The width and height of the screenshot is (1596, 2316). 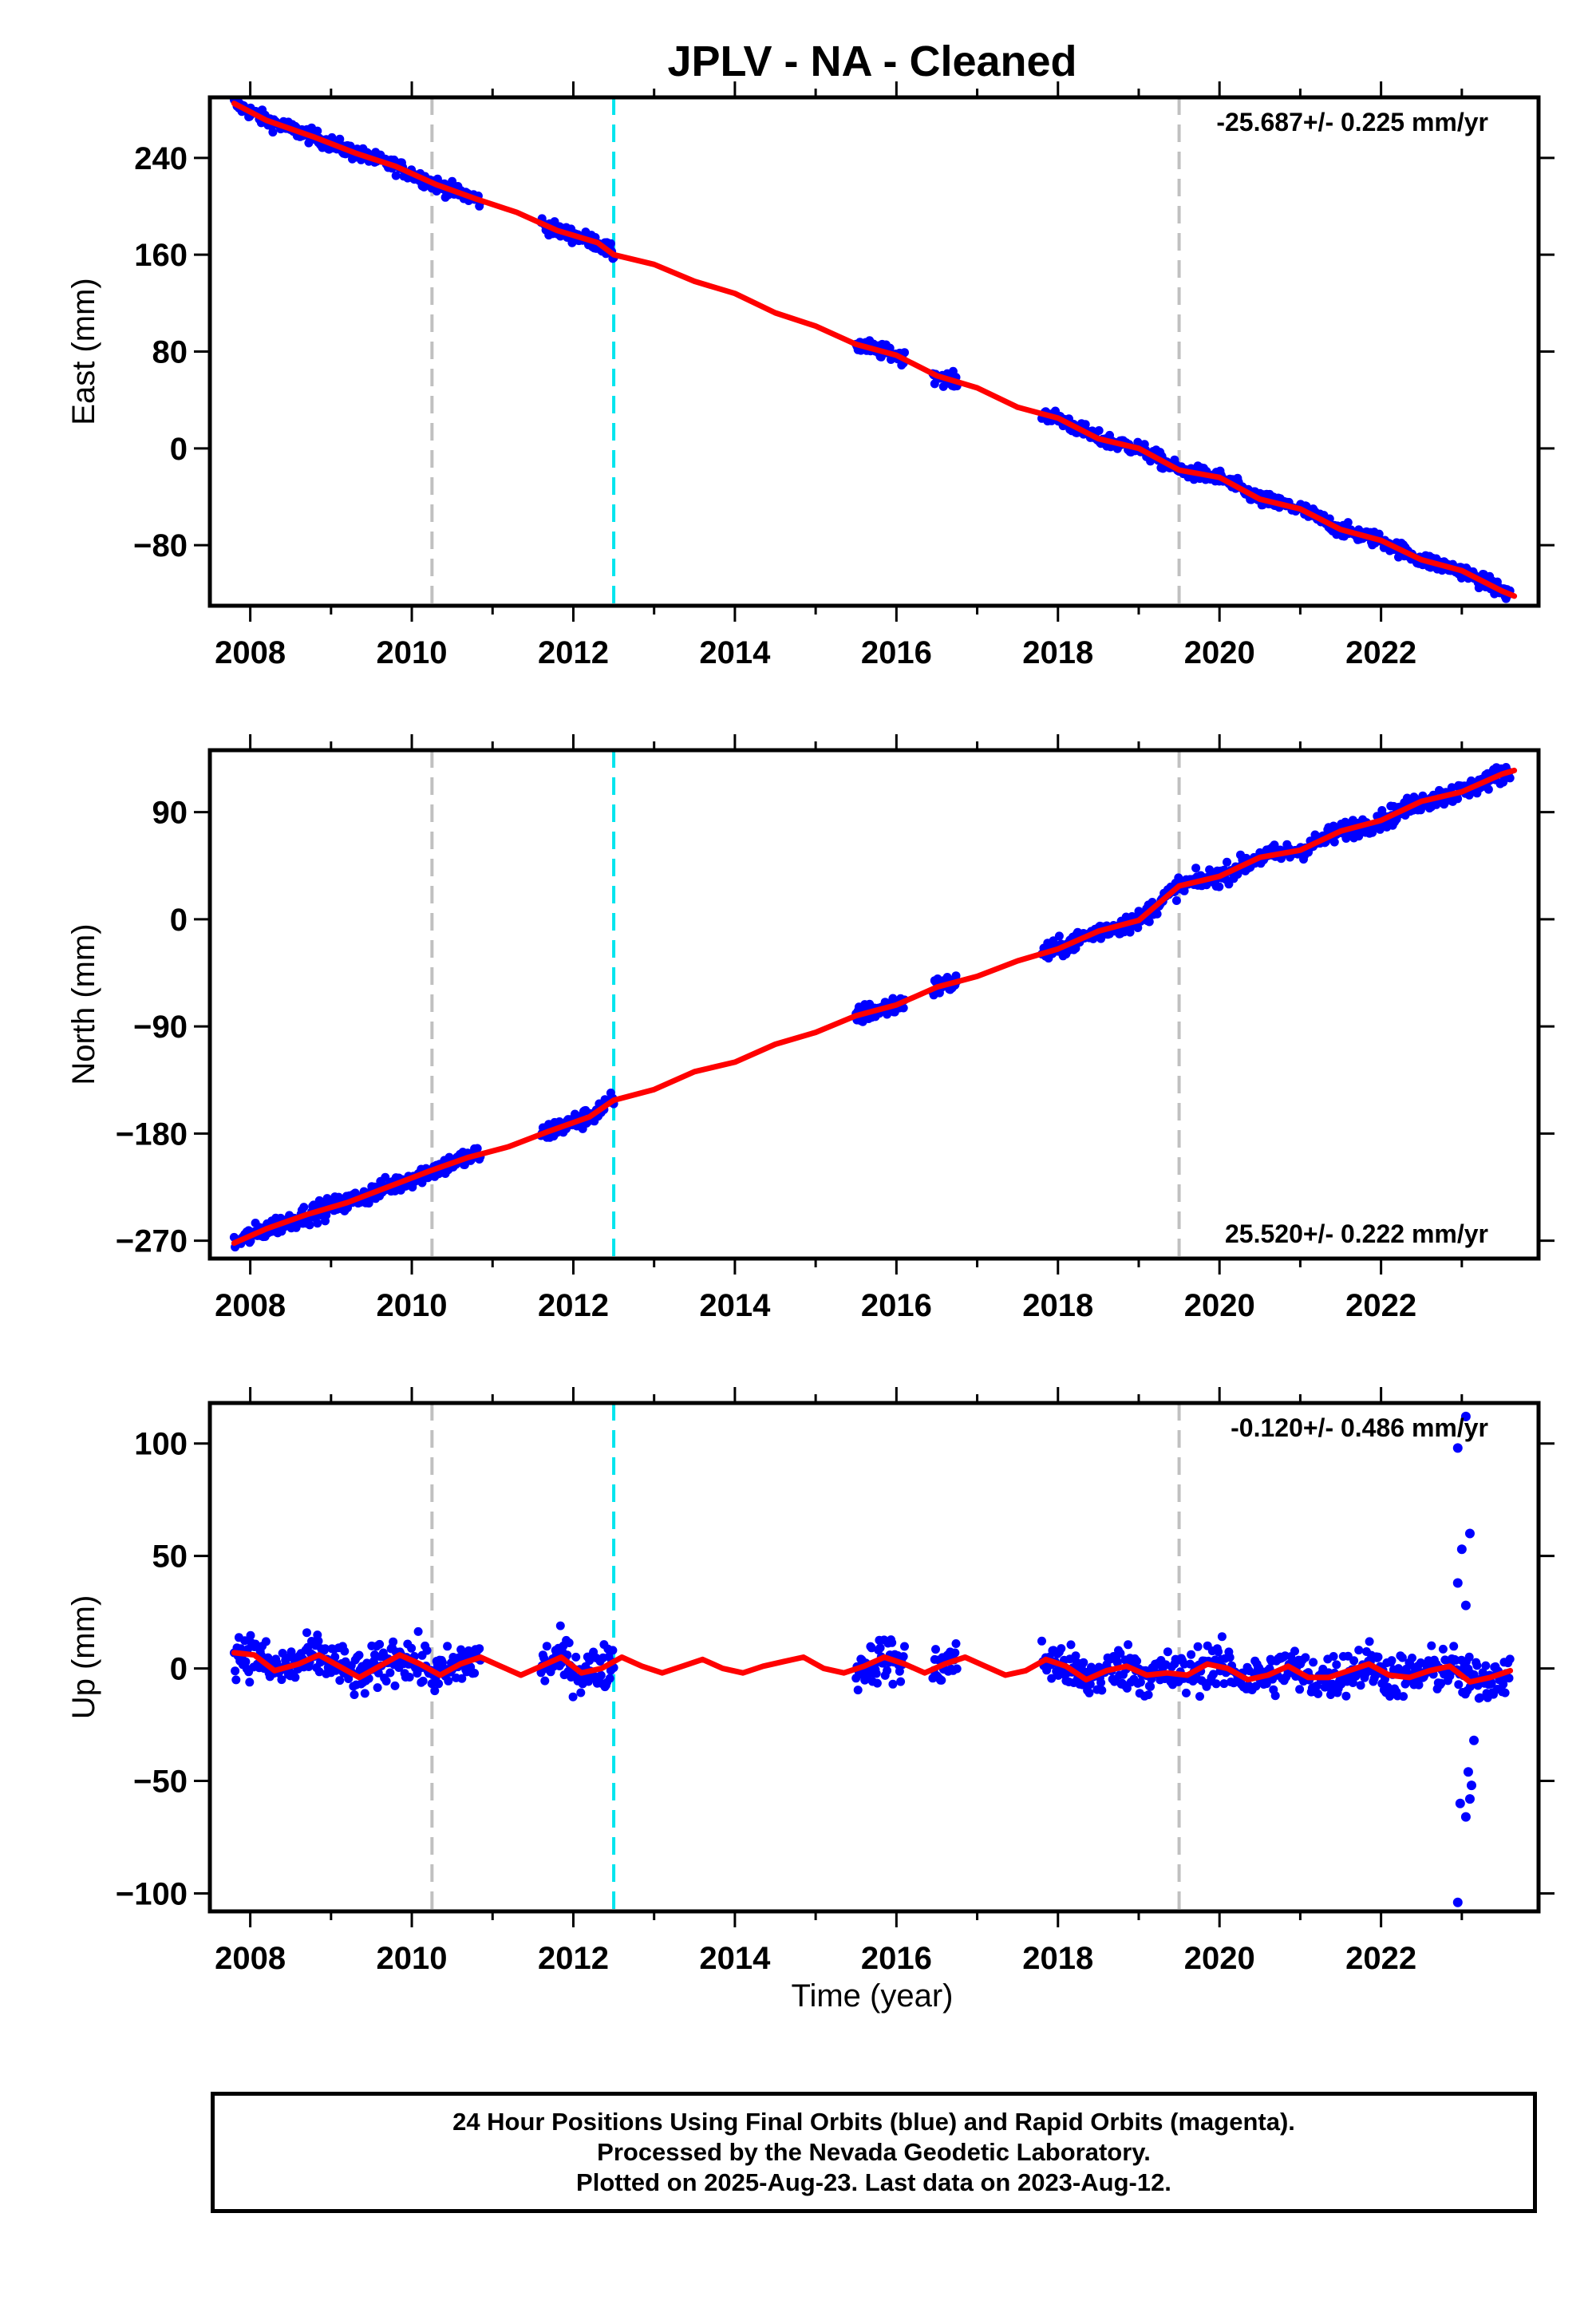 I want to click on x-tick-label: 2018, so click(x=1057, y=652).